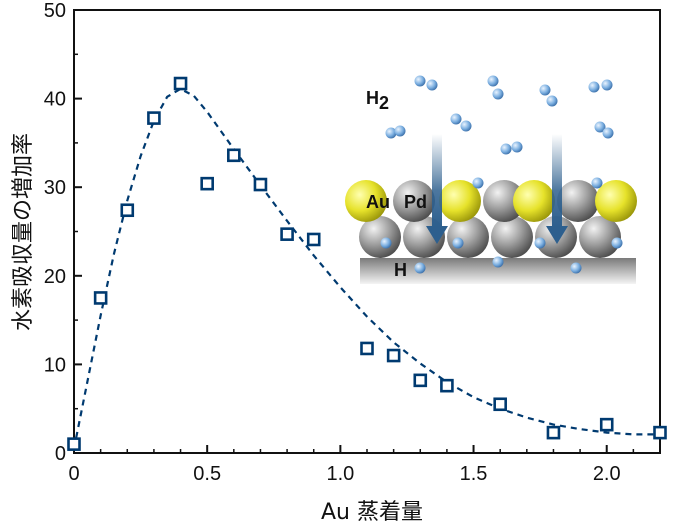 The image size is (676, 529). I want to click on pd-label: Pd, so click(415, 202).